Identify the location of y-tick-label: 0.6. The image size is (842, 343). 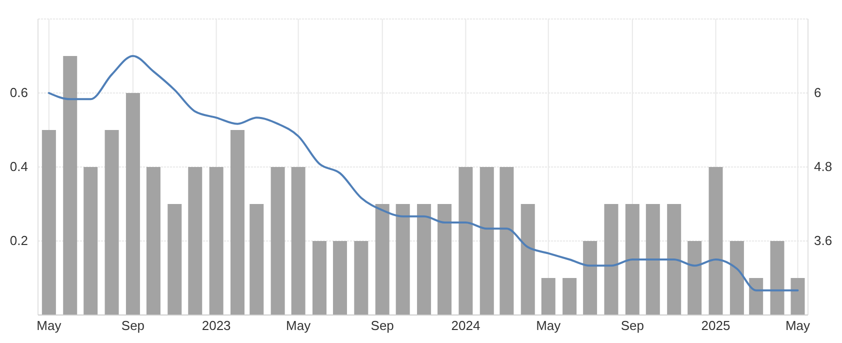
(19, 92).